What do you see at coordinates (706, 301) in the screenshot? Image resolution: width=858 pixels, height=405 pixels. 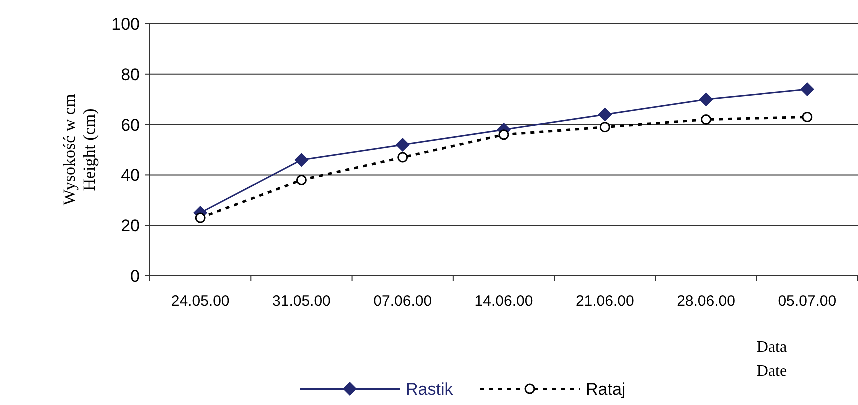 I see `x-tick-label: 28.06.00` at bounding box center [706, 301].